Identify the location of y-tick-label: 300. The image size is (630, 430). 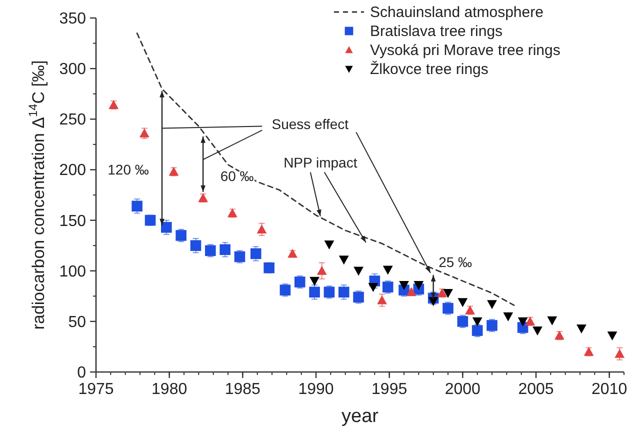
(72, 69).